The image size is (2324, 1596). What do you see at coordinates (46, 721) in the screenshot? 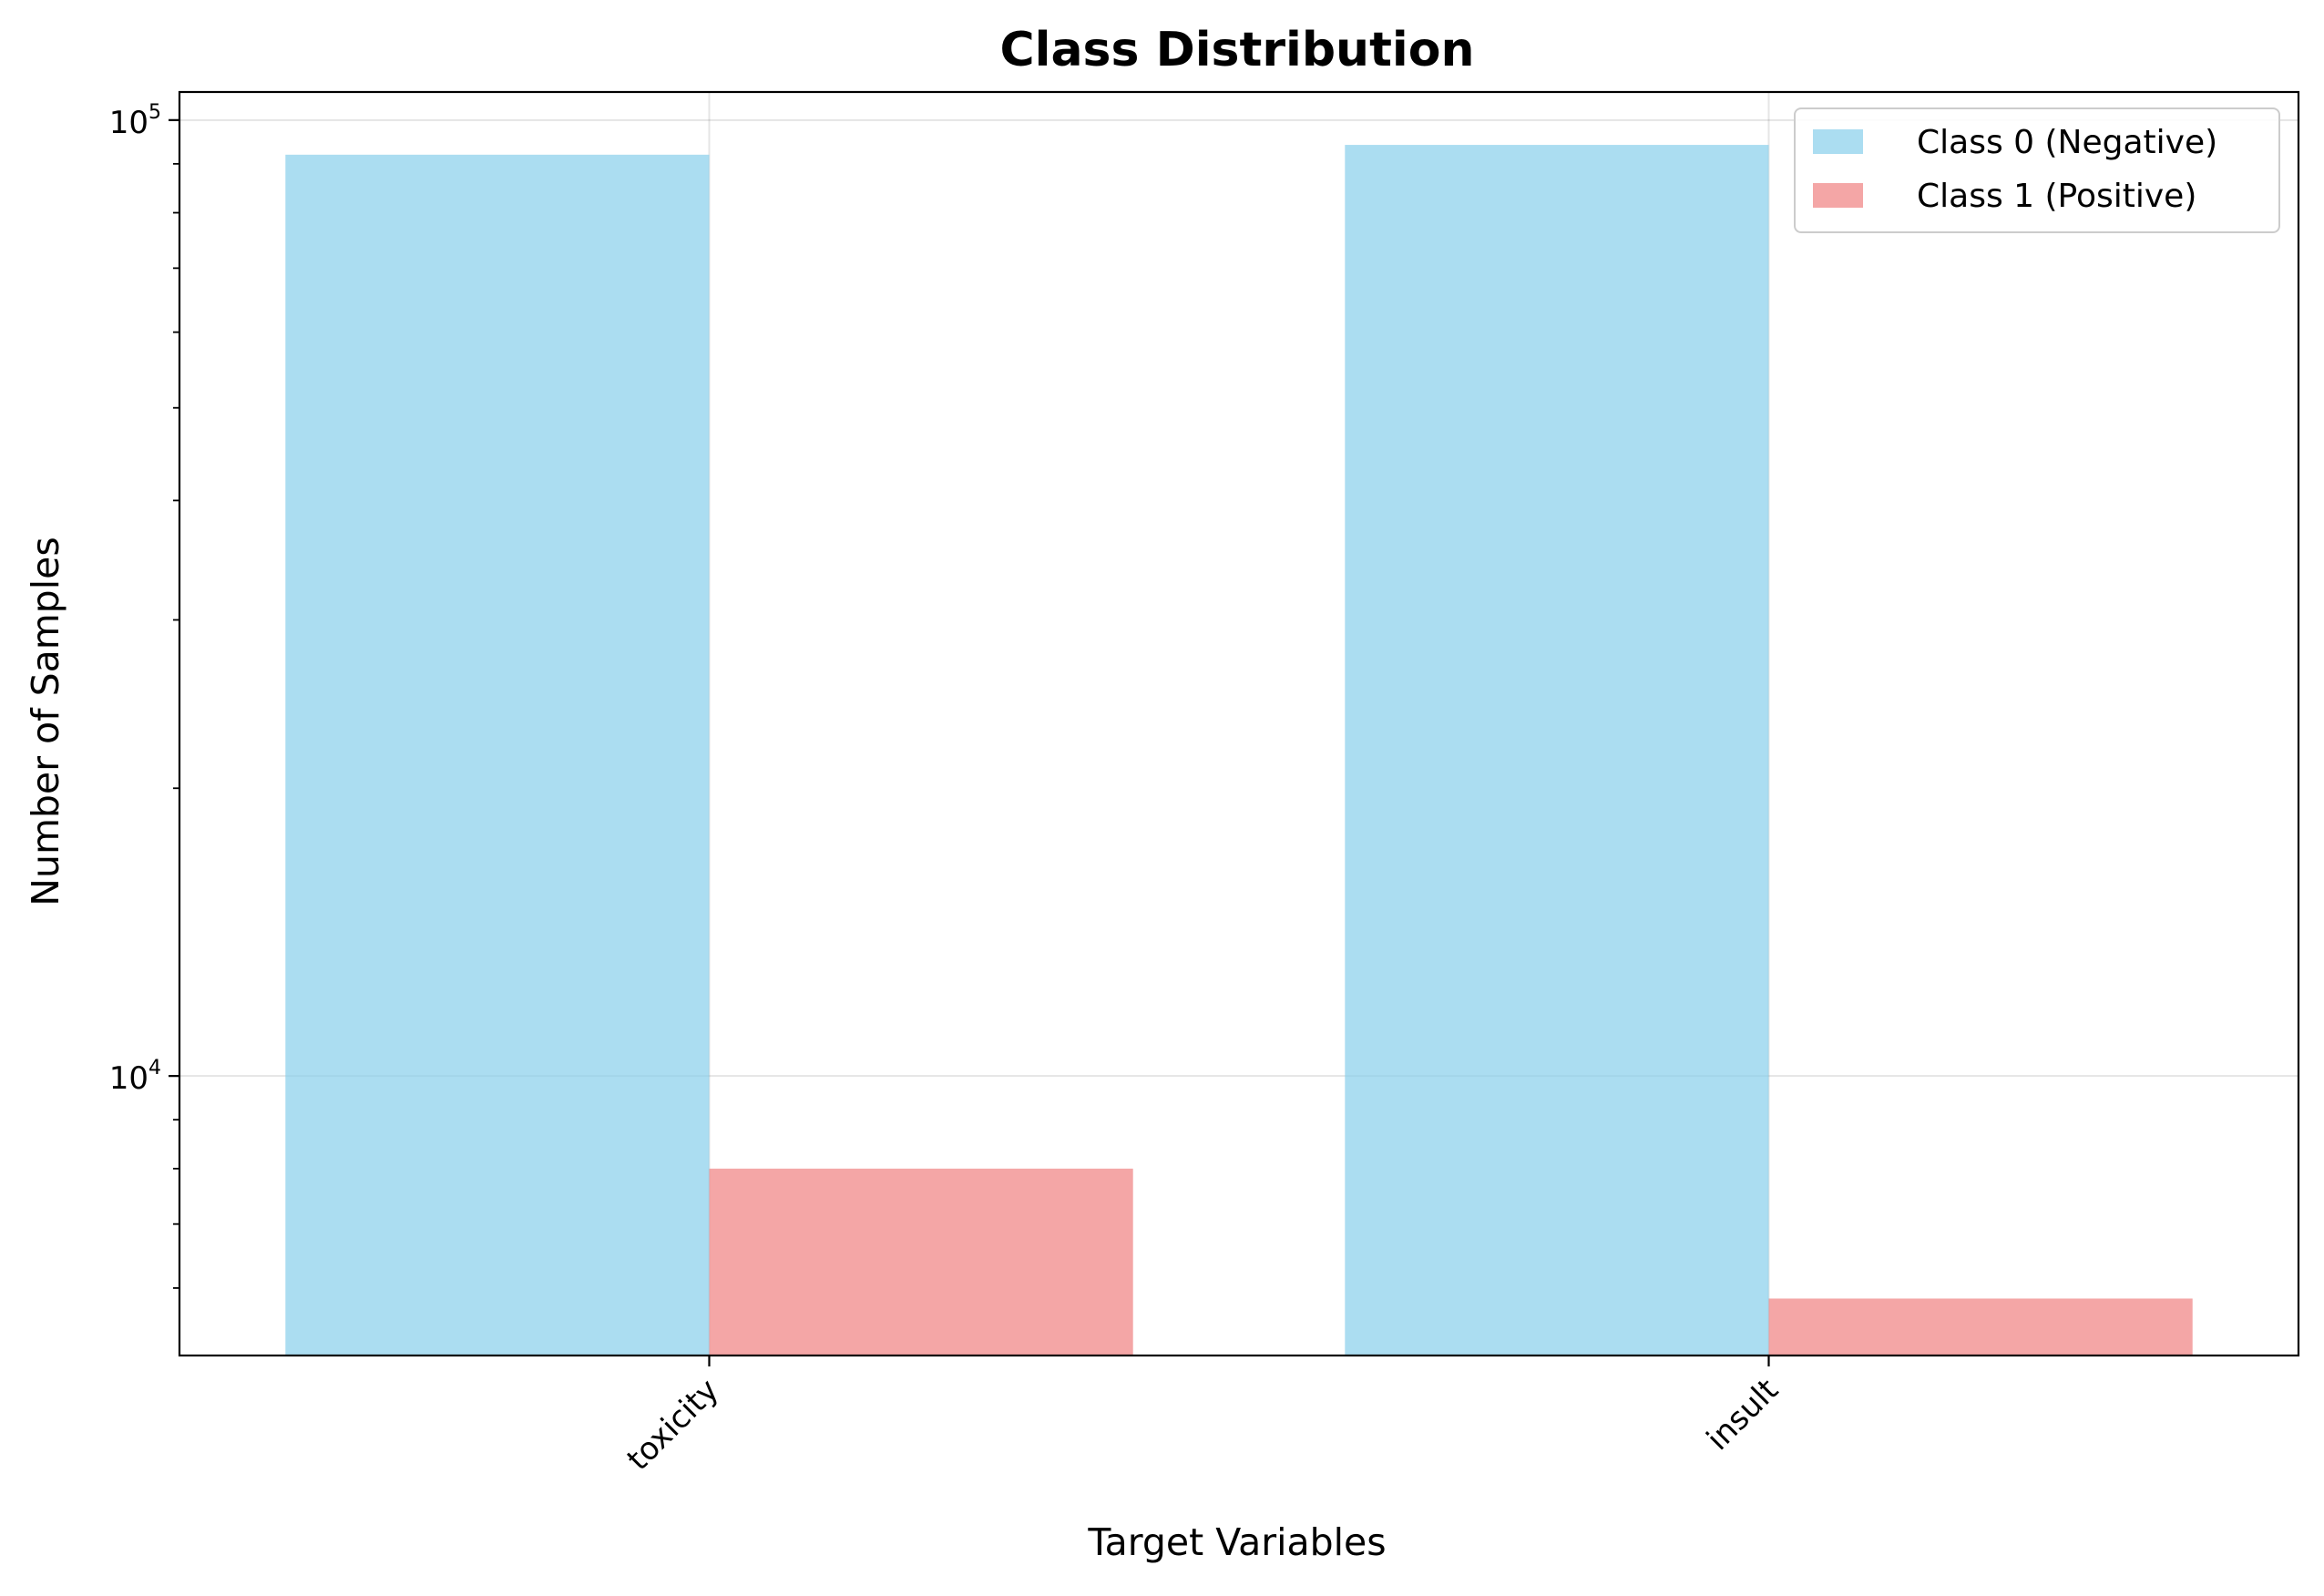
I see `y-axis-label: Number of Samples` at bounding box center [46, 721].